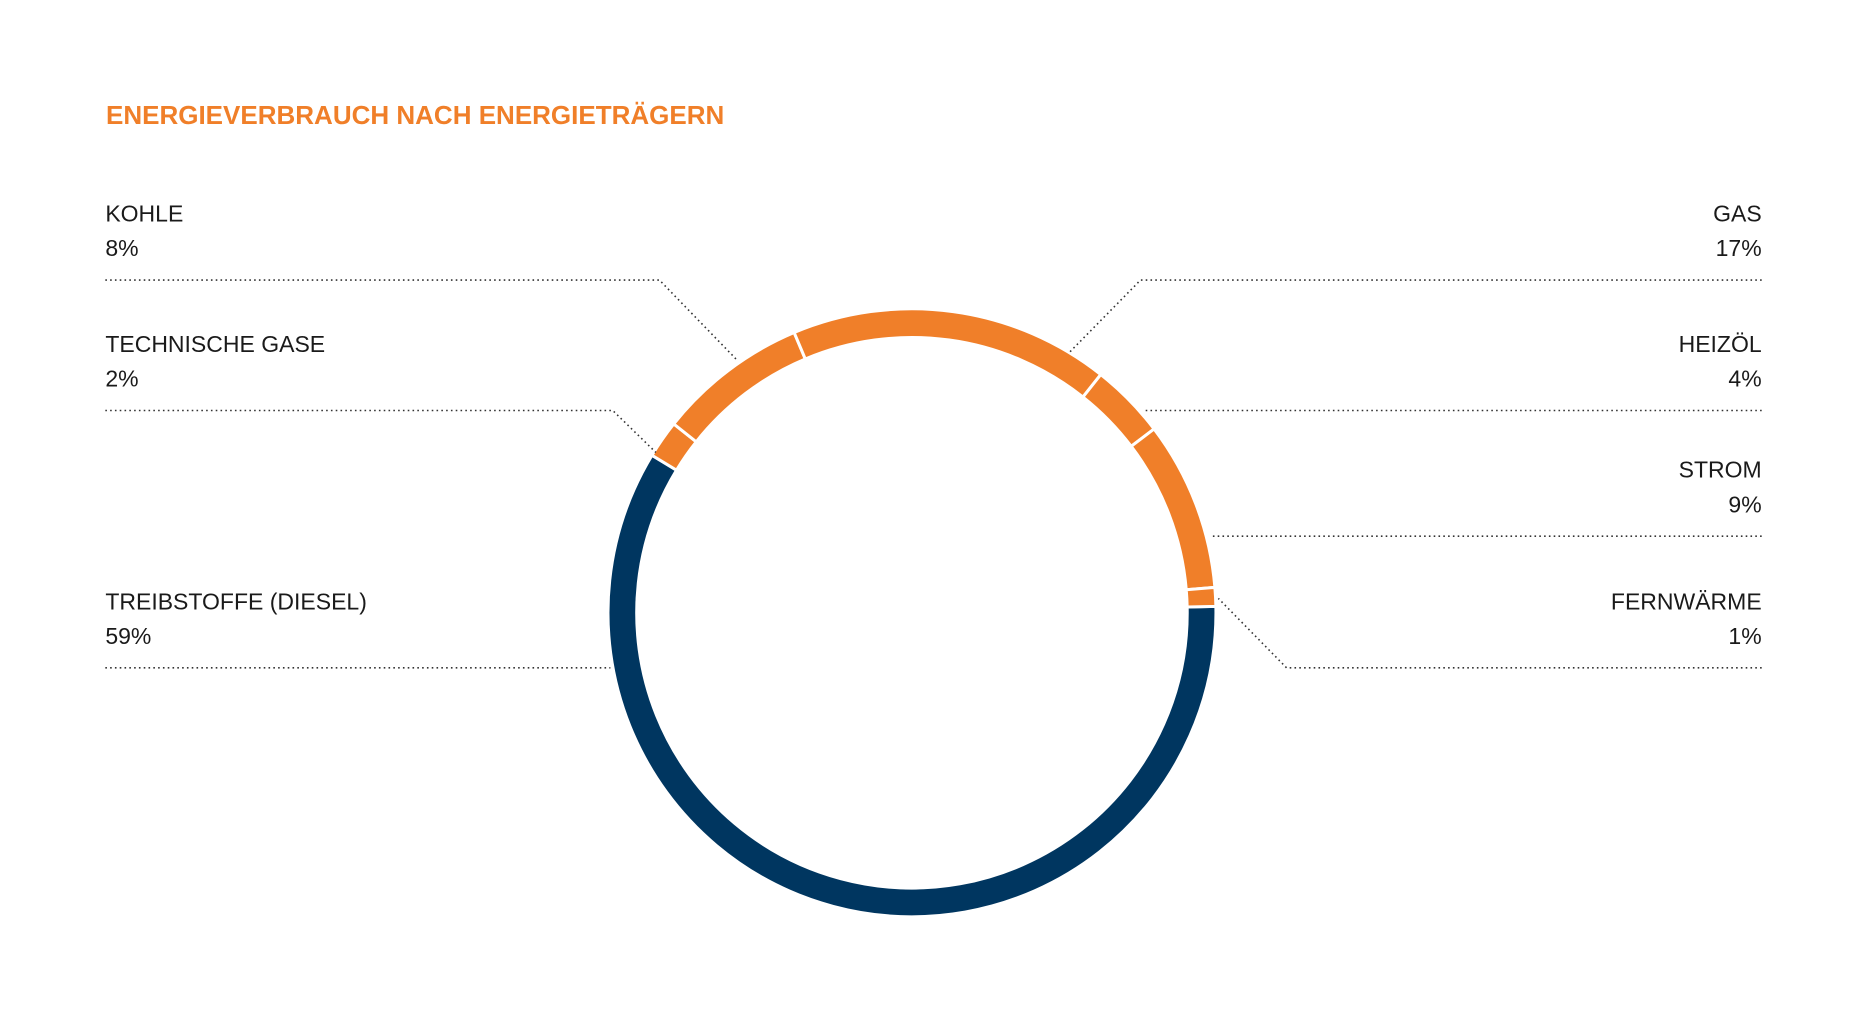 Image resolution: width=1867 pixels, height=1021 pixels. Describe the element at coordinates (121, 379) in the screenshot. I see `value-label: 2%` at that location.